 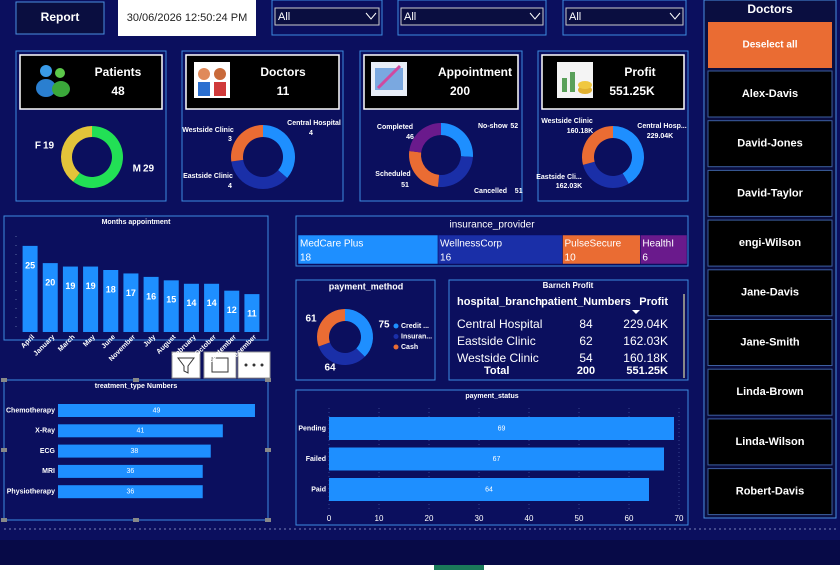 What do you see at coordinates (679, 518) in the screenshot?
I see `x-tick-label: 70` at bounding box center [679, 518].